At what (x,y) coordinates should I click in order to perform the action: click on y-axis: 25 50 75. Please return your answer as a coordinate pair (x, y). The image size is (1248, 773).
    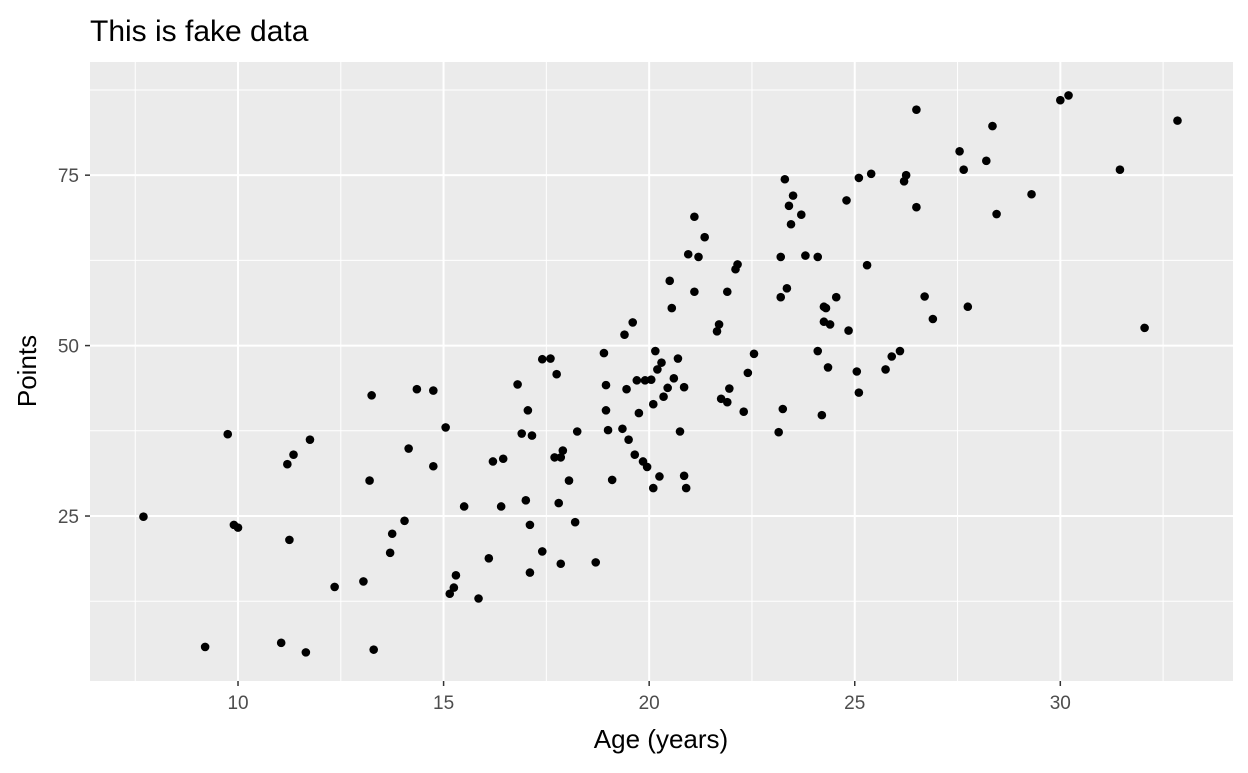
    Looking at the image, I should click on (74, 347).